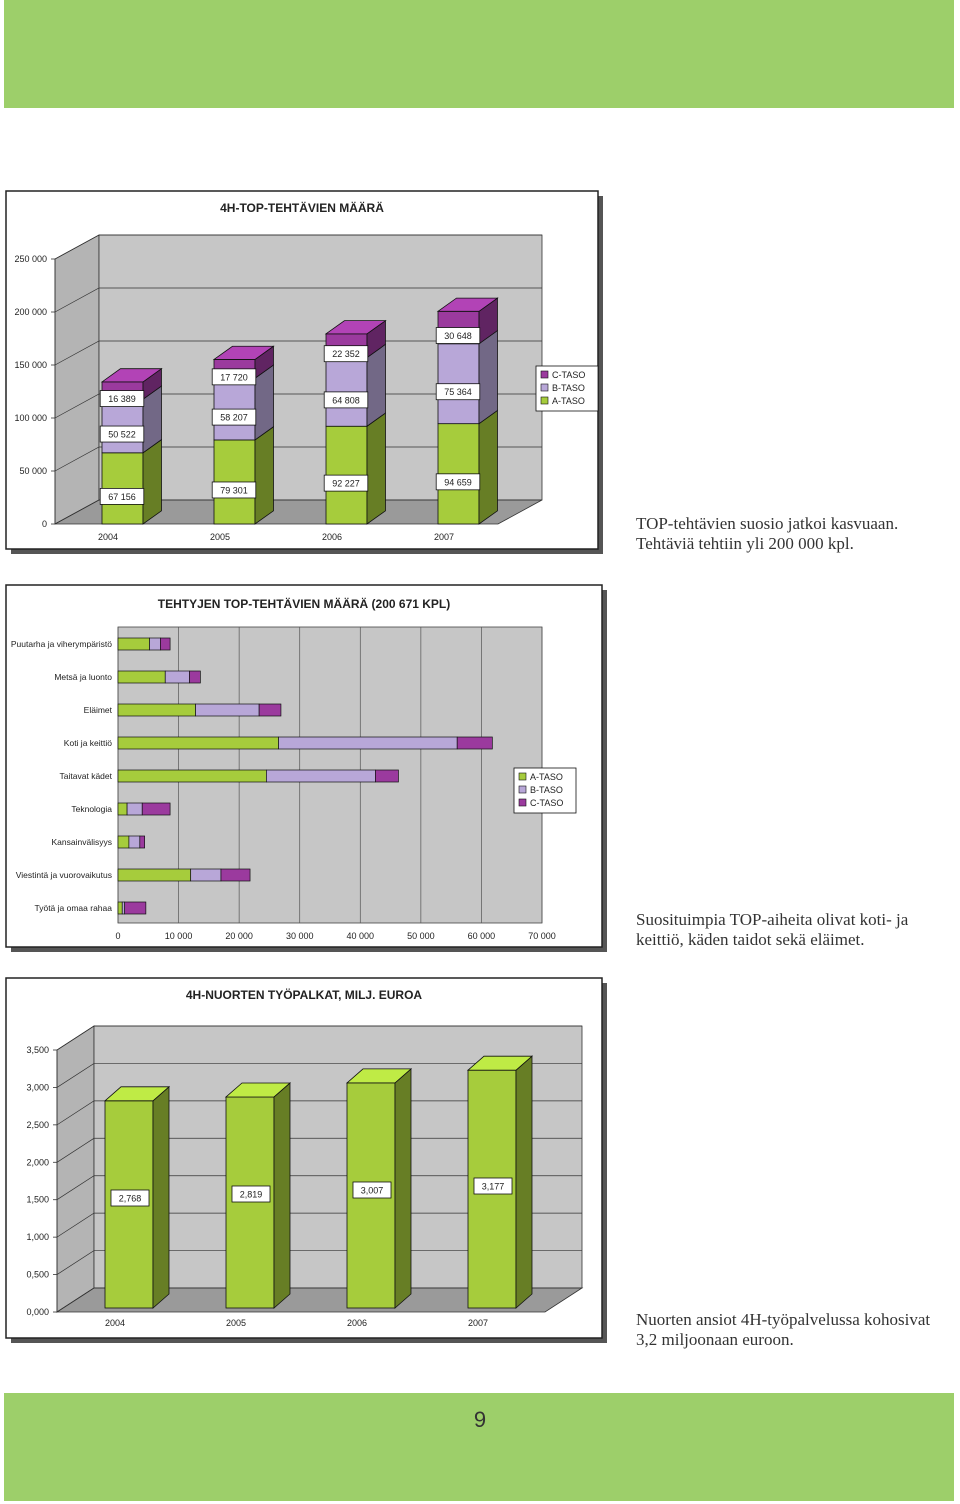 Image resolution: width=960 pixels, height=1504 pixels. Describe the element at coordinates (361, 936) in the screenshot. I see `x-tick-label: 40 000` at that location.